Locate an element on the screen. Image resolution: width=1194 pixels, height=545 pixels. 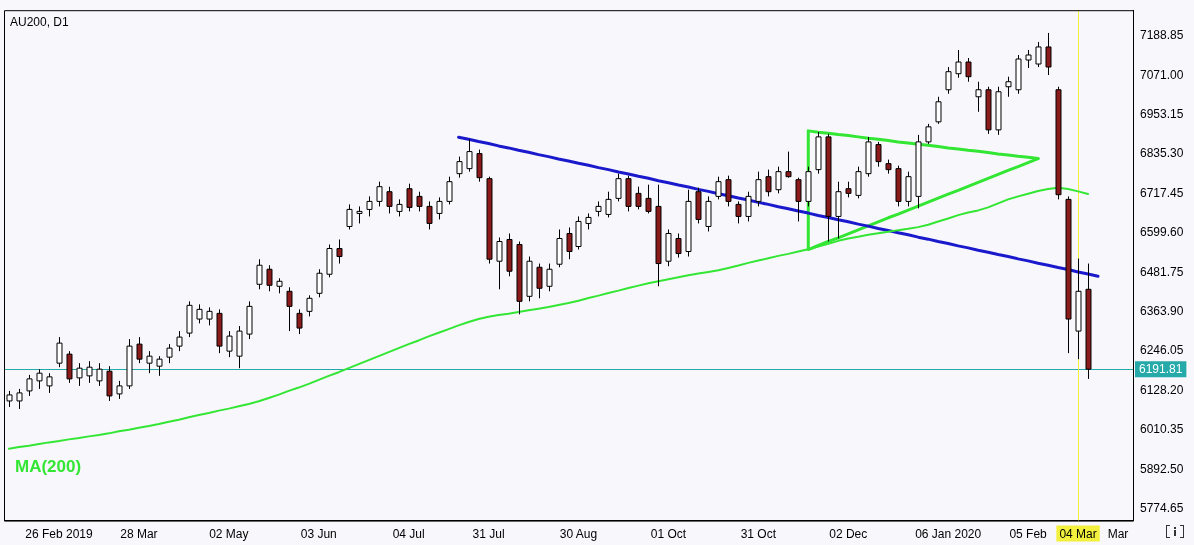
x-tick-label: 26 Feb 2019 is located at coordinates (59, 534).